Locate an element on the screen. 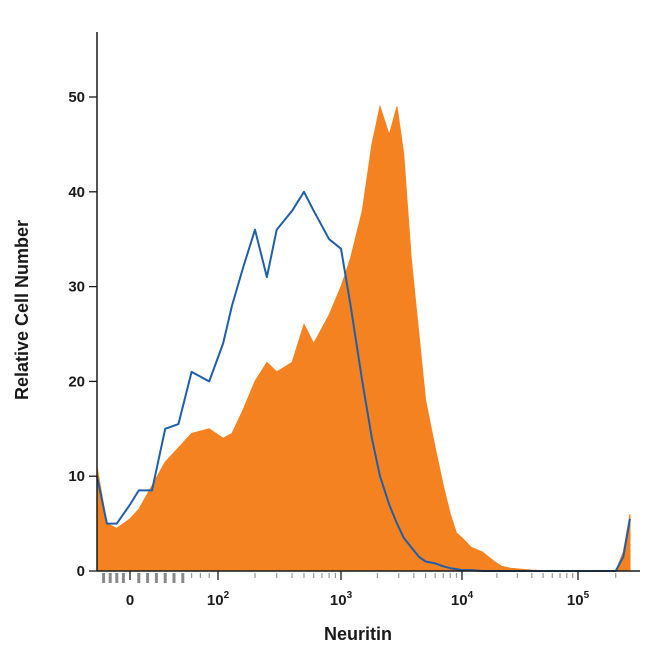 The width and height of the screenshot is (650, 650). x-tick-label-1000: 10³ is located at coordinates (341, 599).